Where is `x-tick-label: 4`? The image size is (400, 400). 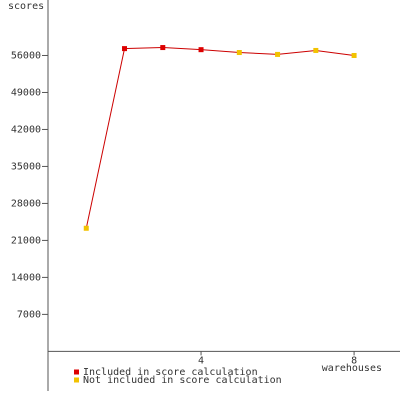 x-tick-label: 4 is located at coordinates (201, 360).